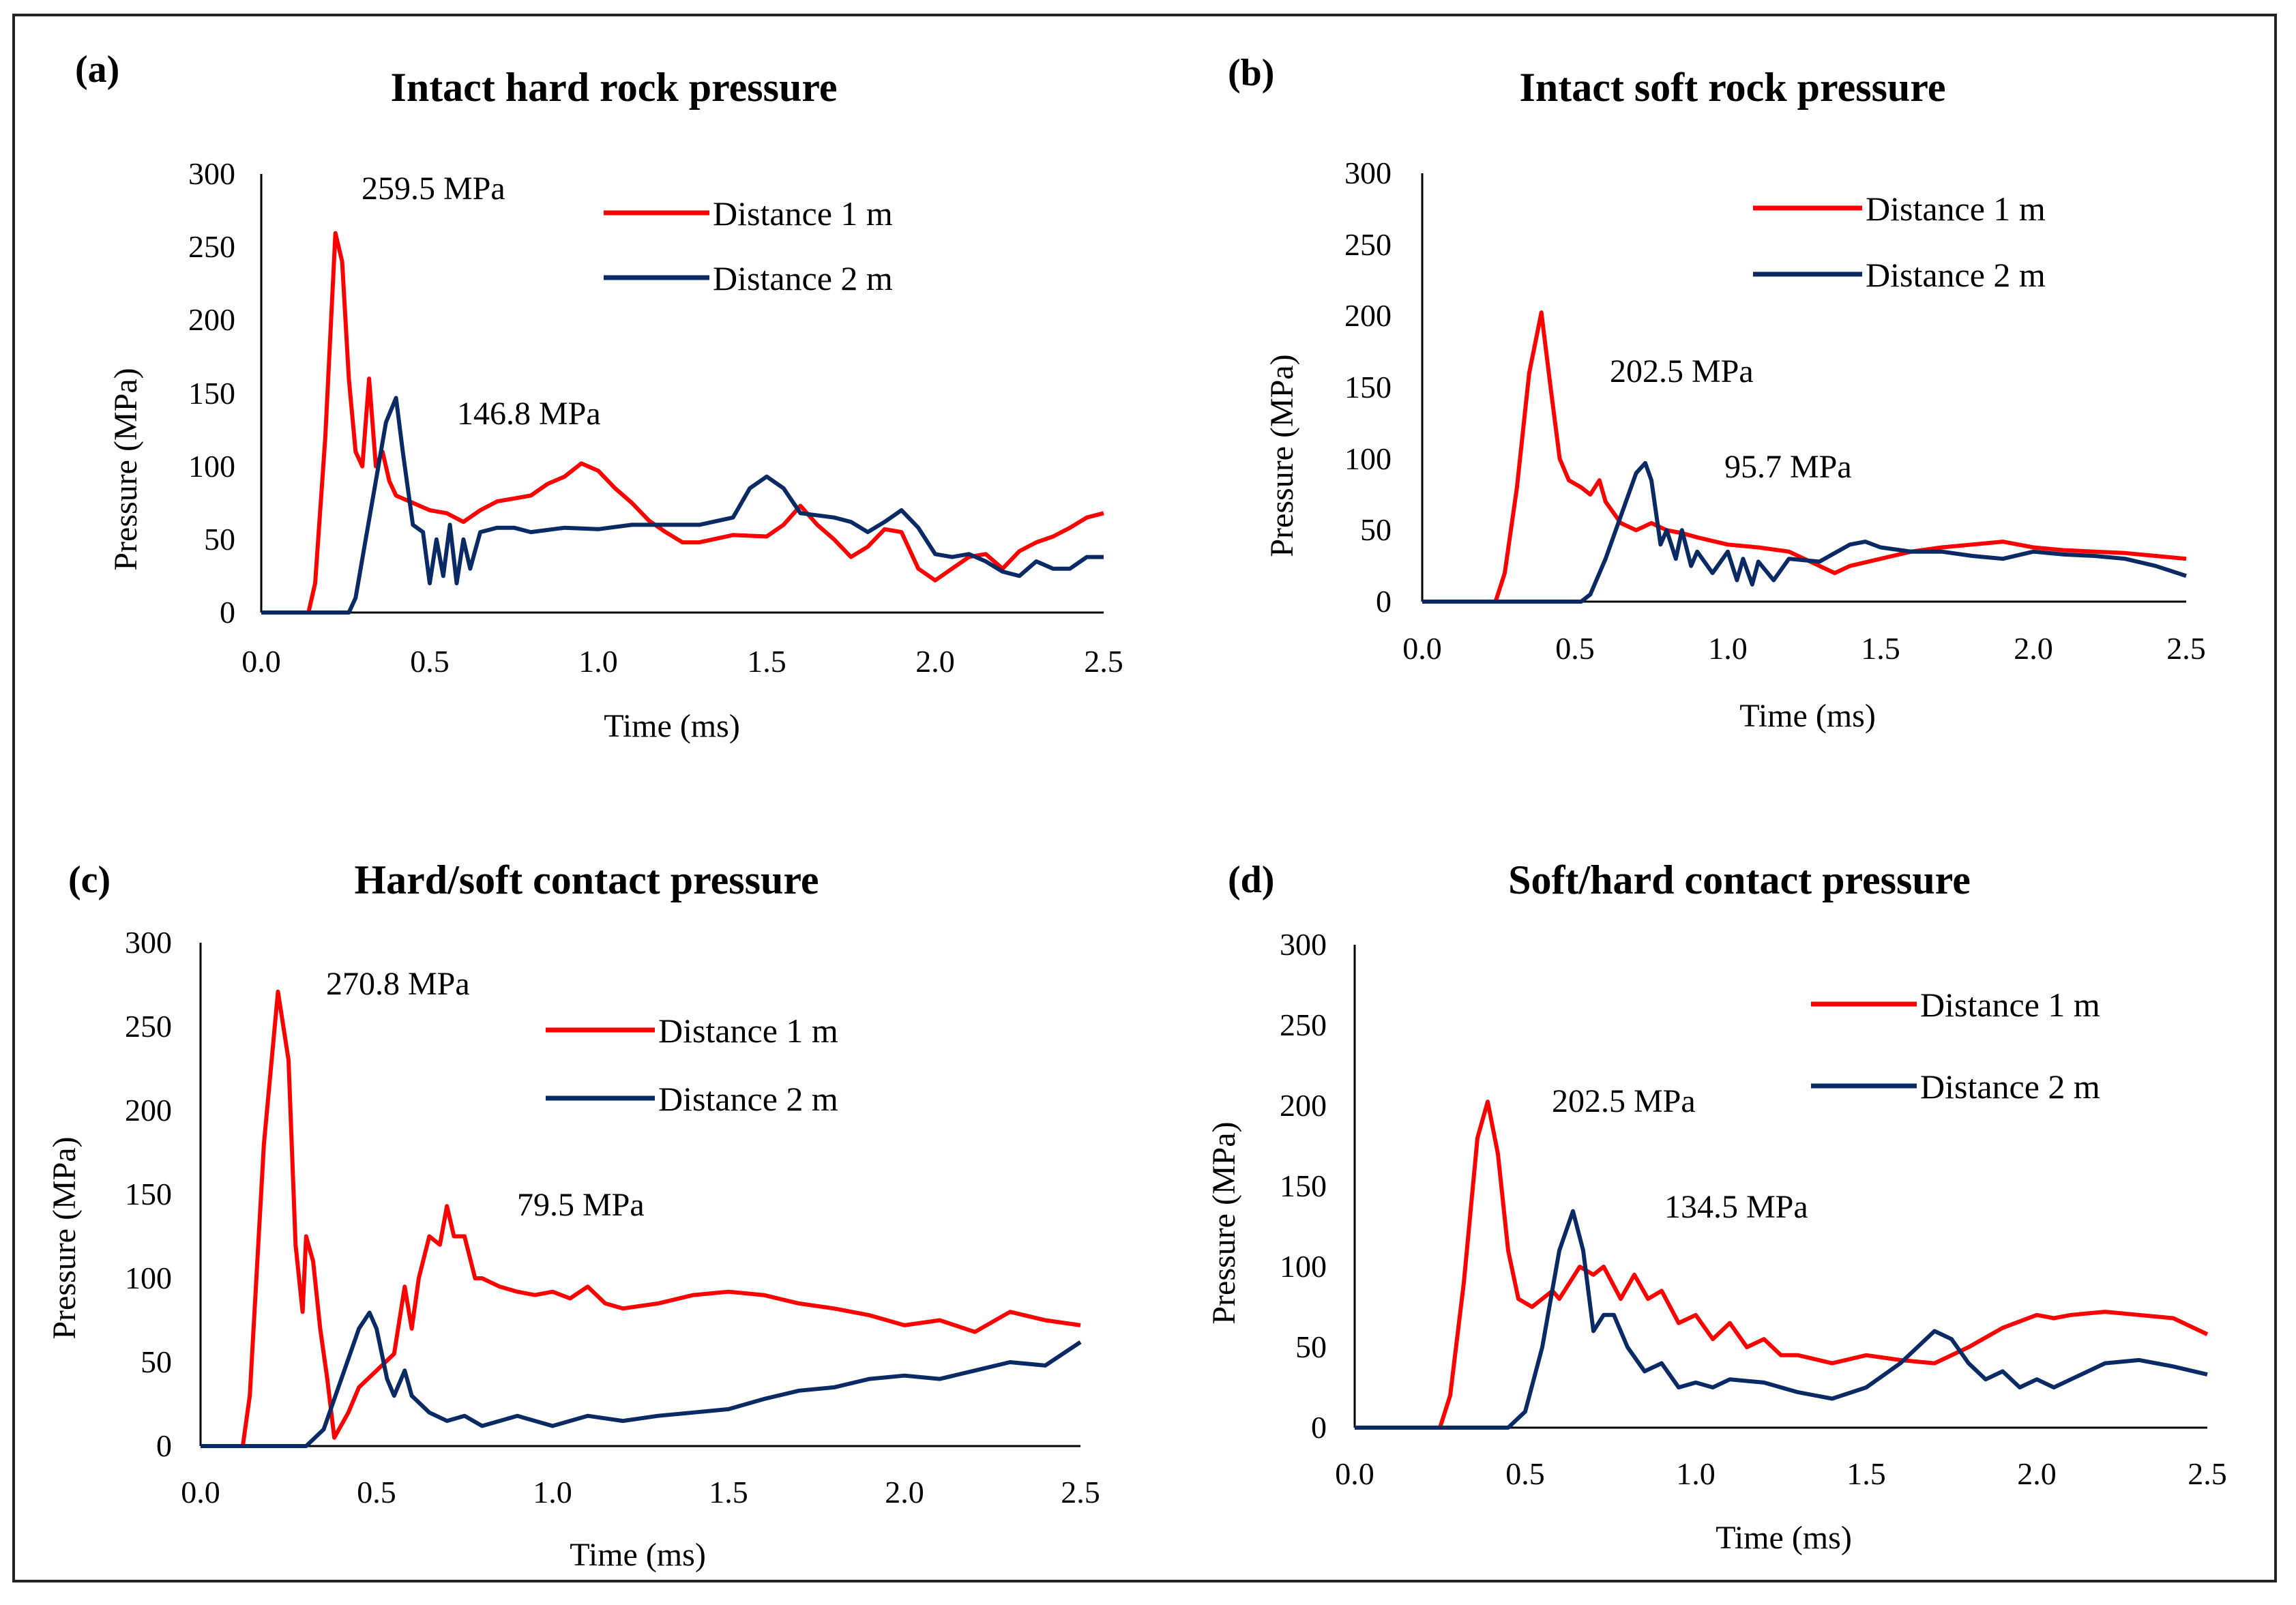  What do you see at coordinates (748, 1099) in the screenshot?
I see `panel-c-legend-2: Distance 2 m` at bounding box center [748, 1099].